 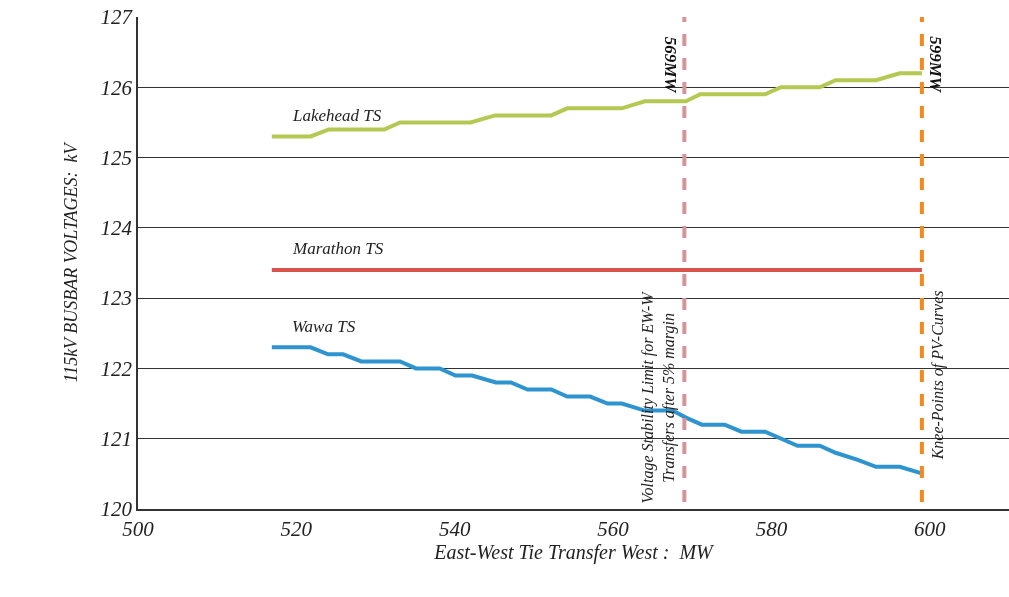 I want to click on series-label: Marathon TS, so click(x=338, y=248).